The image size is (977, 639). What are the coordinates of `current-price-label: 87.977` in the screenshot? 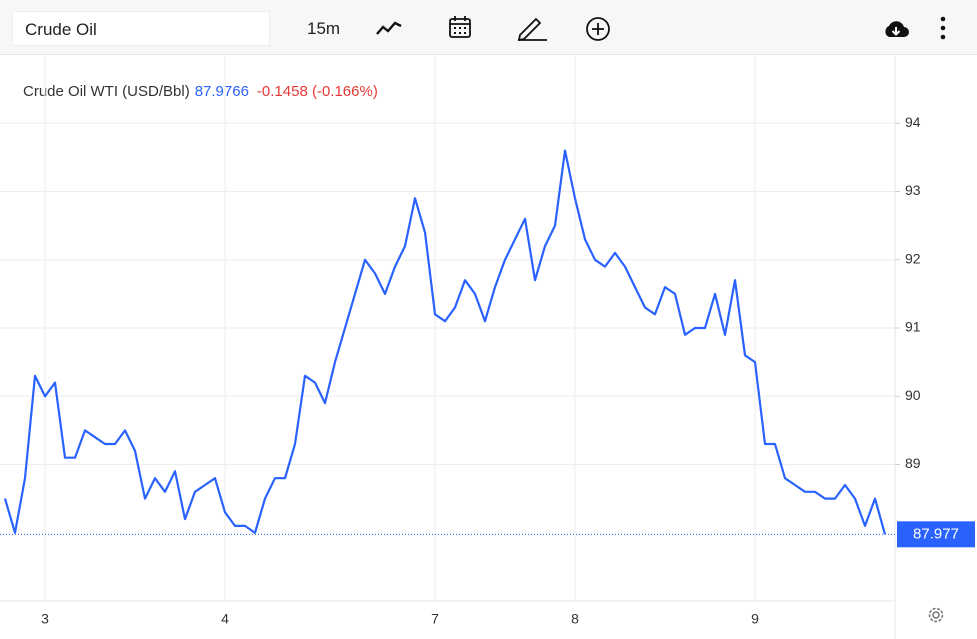 It's located at (936, 533).